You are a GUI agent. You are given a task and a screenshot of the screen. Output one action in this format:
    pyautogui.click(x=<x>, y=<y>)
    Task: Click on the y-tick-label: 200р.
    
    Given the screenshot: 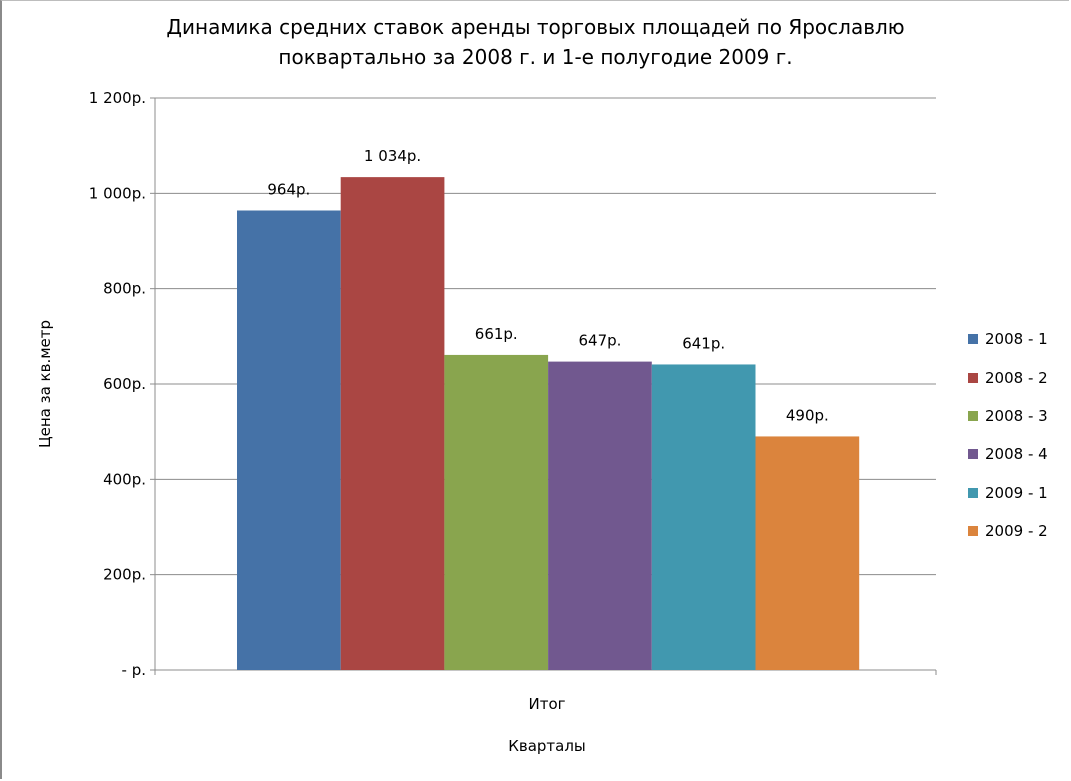 What is the action you would take?
    pyautogui.click(x=124, y=575)
    